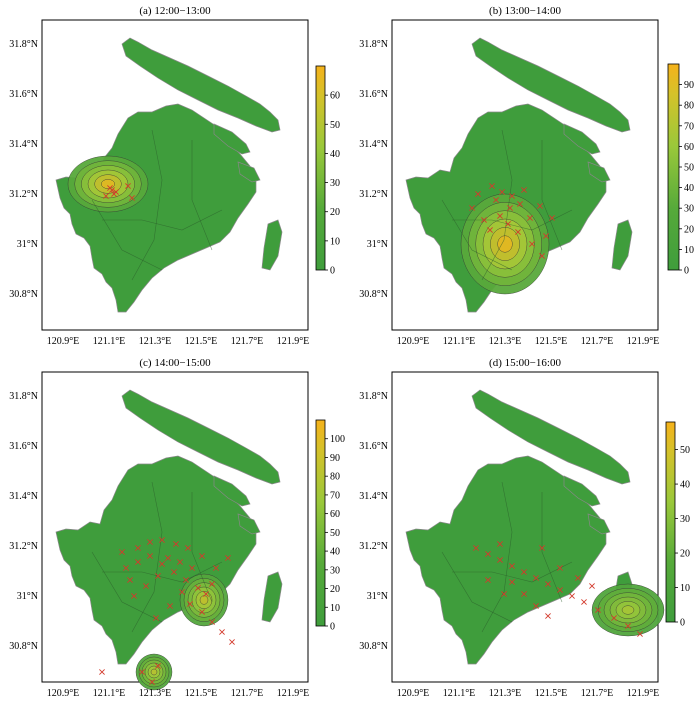 Image resolution: width=700 pixels, height=705 pixels. I want to click on colorbar: 0 10 20 30 40 50 60 70 80 90 100, so click(330, 526).